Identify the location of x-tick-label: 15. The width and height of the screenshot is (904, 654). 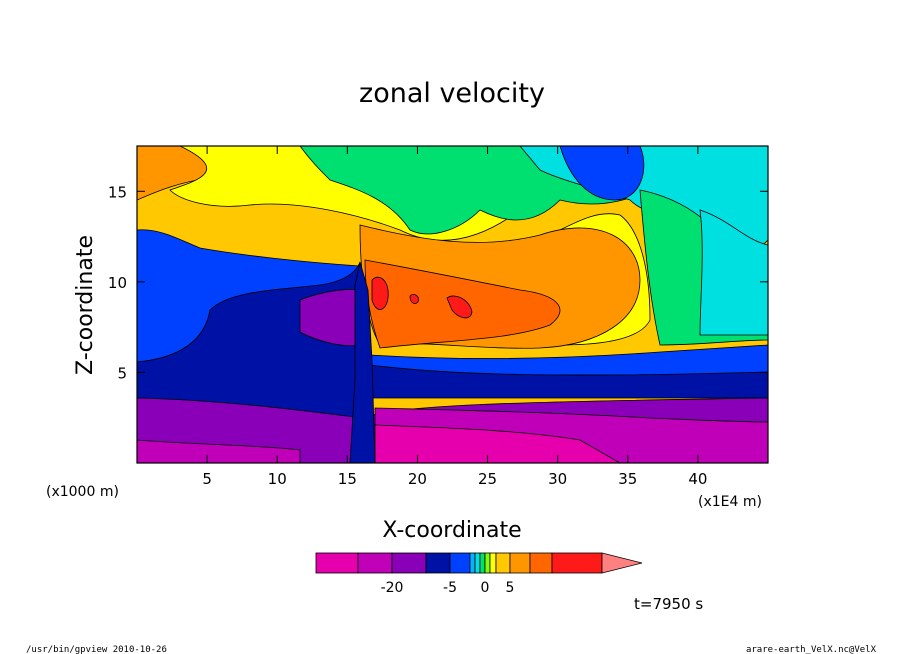
(347, 479).